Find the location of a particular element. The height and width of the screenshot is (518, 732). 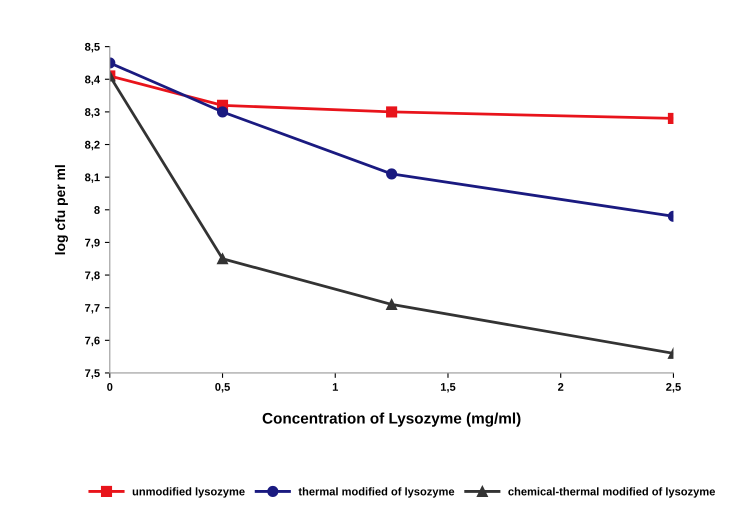

y-tick-label: 7,6 is located at coordinates (92, 341).